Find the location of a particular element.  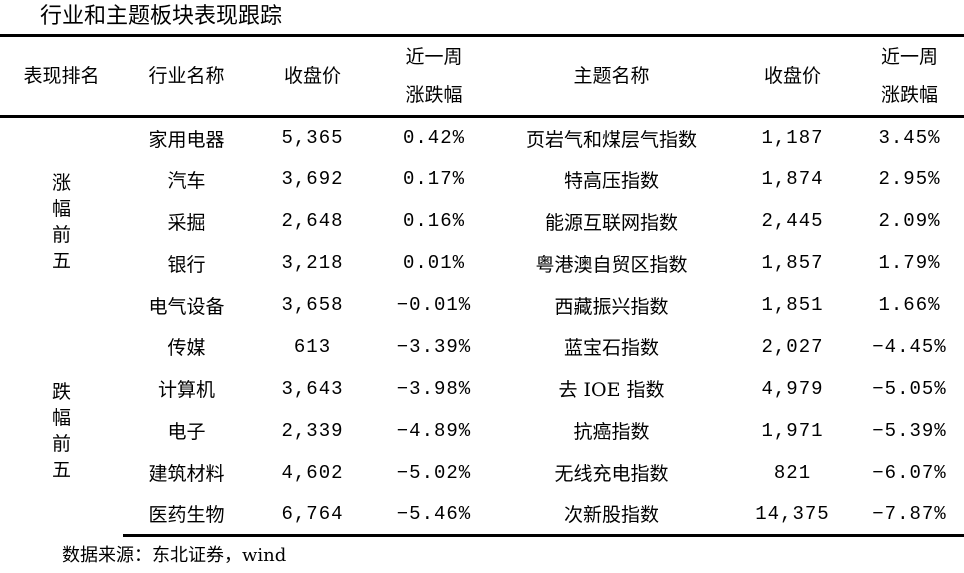

theme-close: 1,187 is located at coordinates (792, 138).